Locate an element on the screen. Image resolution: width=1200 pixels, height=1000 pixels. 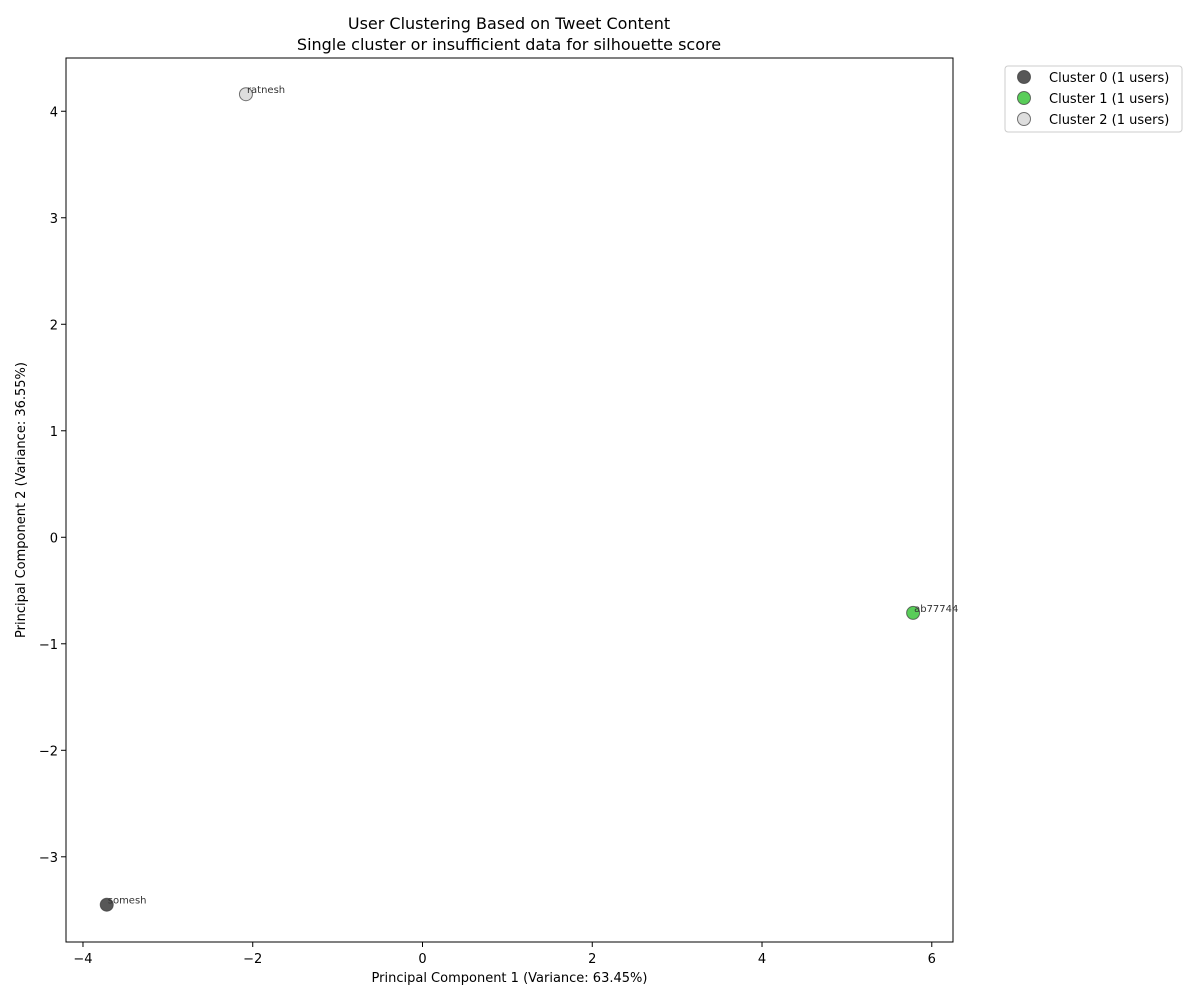
x-axis-label: Principal Component 1 (Variance: 63.45%) is located at coordinates (510, 978).